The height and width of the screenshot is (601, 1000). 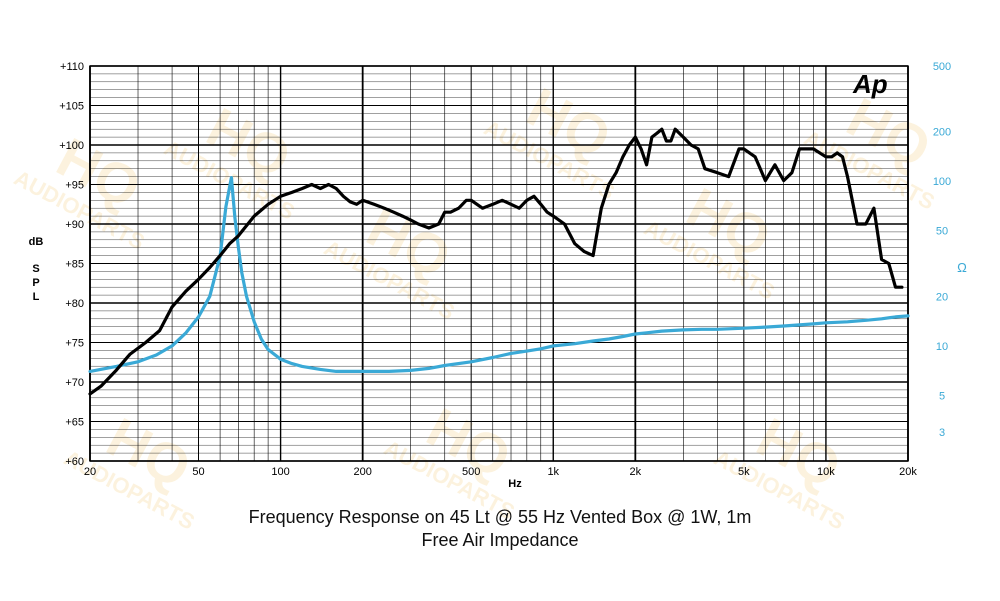 I want to click on left-tick-label: +70, so click(x=74, y=383).